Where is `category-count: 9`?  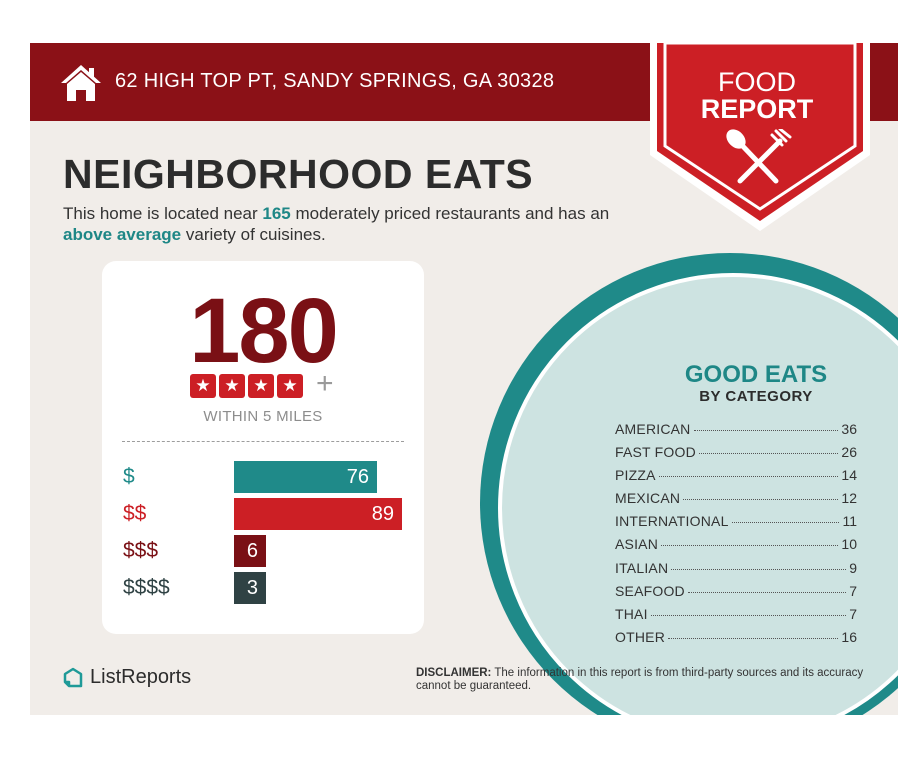
category-count: 9 is located at coordinates (853, 567).